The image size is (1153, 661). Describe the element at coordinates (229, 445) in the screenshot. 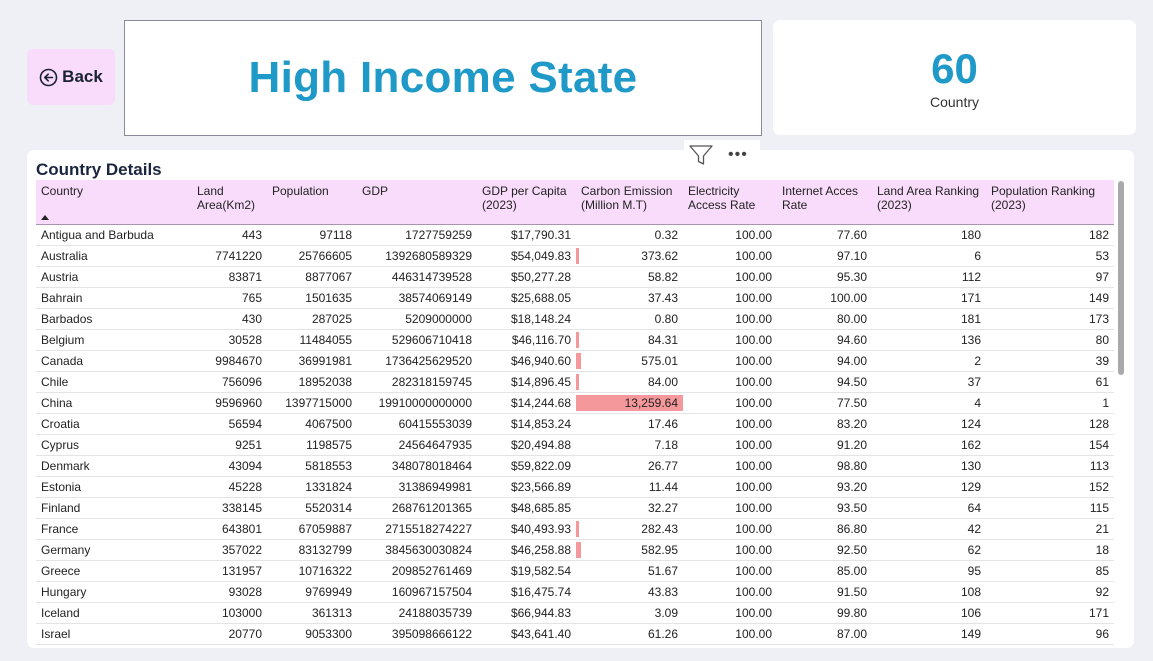

I see `table-cell: 9251` at that location.